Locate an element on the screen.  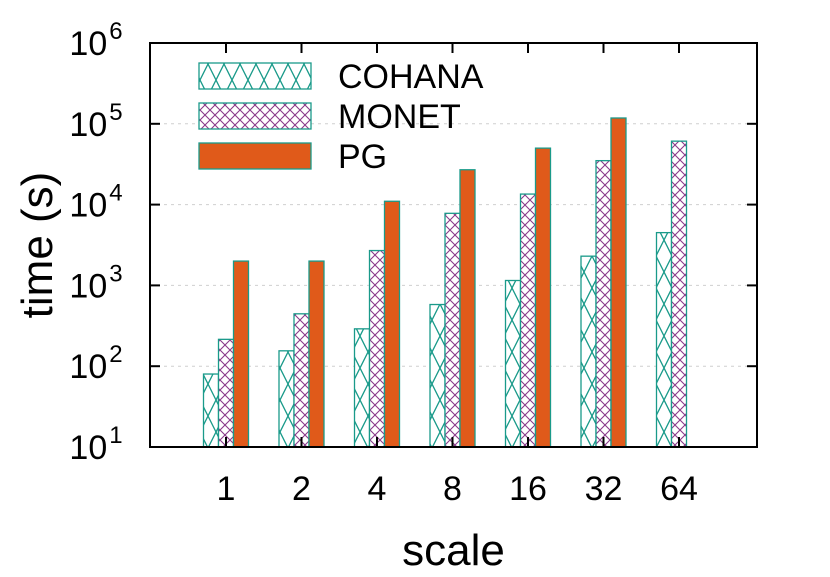
y-tick-label: 10⁴ is located at coordinates (95, 202).